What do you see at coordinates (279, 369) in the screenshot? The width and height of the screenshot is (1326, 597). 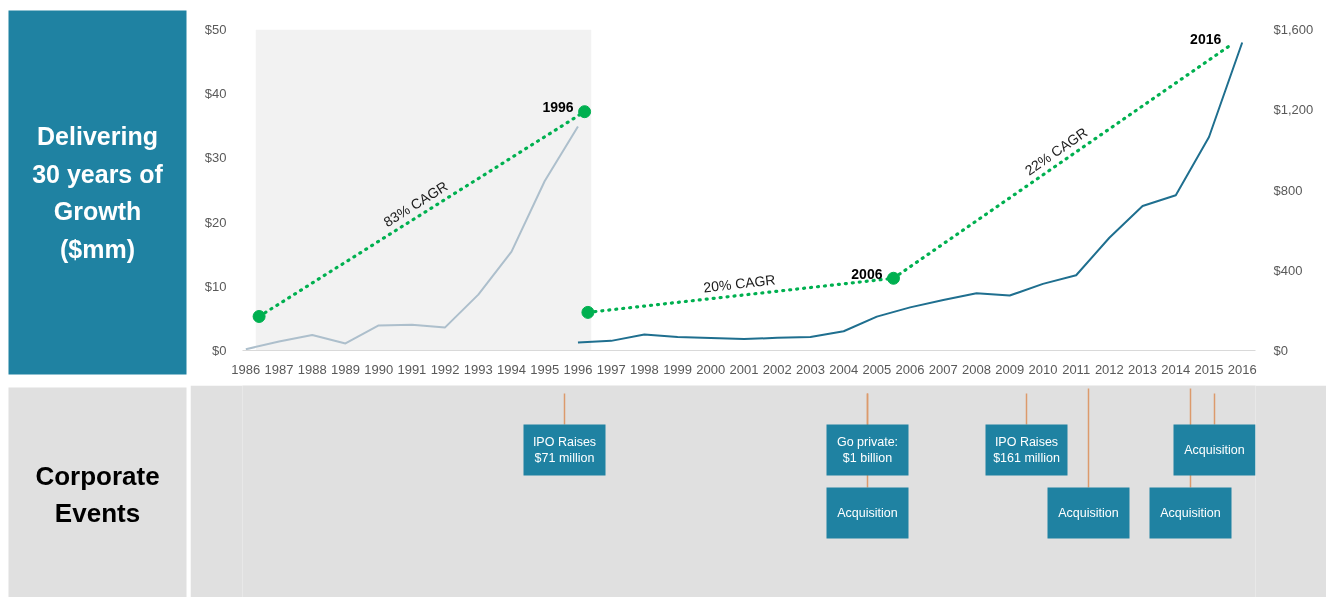 I see `x-tick-label: 1987` at bounding box center [279, 369].